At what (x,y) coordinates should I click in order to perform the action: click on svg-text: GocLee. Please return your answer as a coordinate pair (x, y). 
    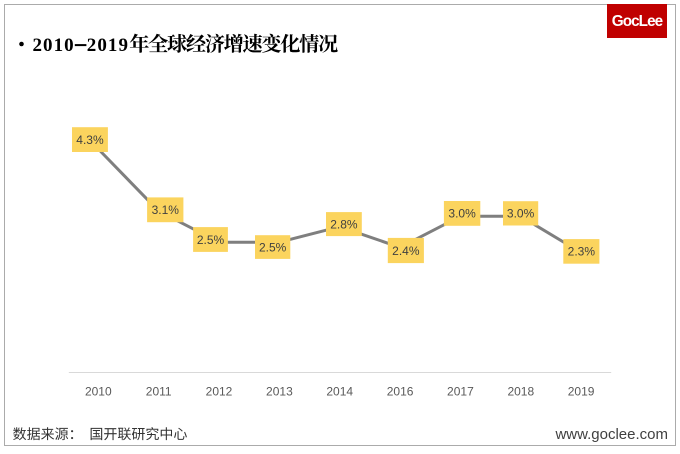
    Looking at the image, I should click on (637, 21).